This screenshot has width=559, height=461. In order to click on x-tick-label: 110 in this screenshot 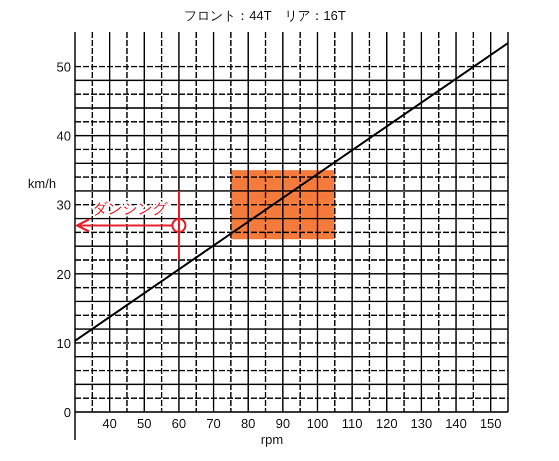, I will do `click(352, 423)`.